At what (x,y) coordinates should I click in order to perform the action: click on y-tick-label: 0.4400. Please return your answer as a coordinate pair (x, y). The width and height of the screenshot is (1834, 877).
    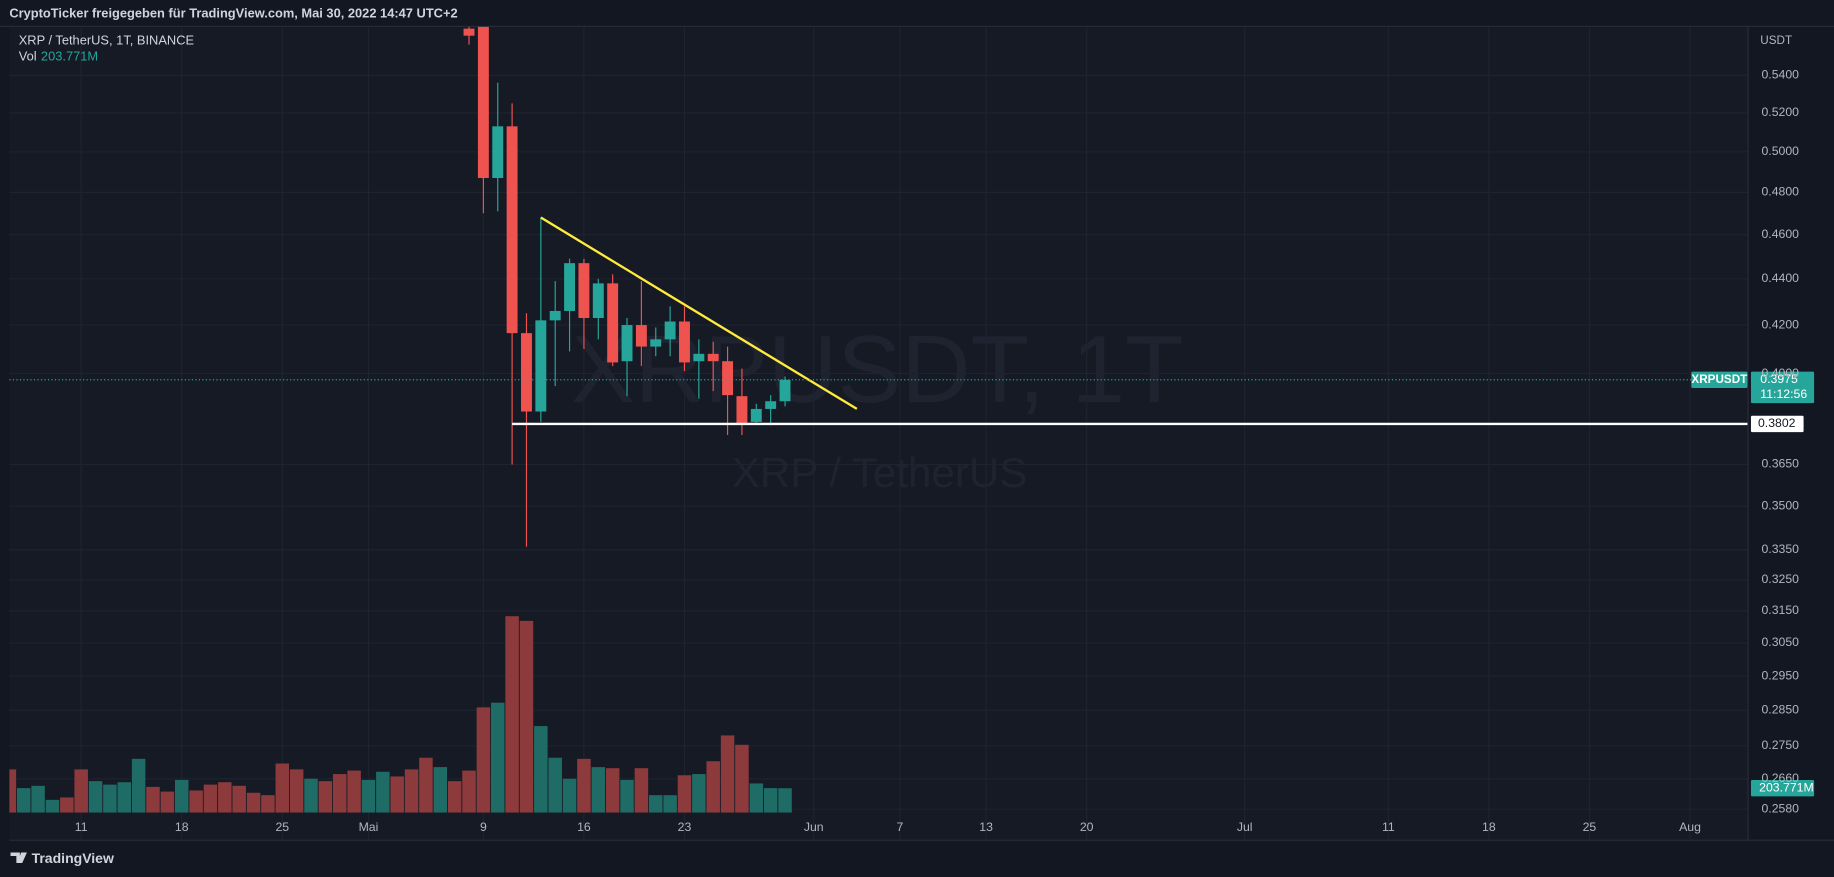
    Looking at the image, I should click on (1780, 278).